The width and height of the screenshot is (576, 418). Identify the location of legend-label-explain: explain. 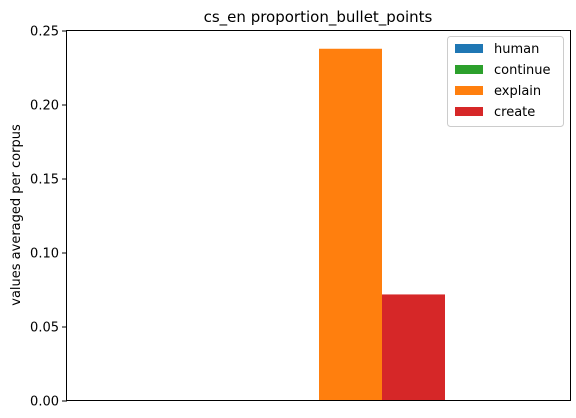
(517, 91).